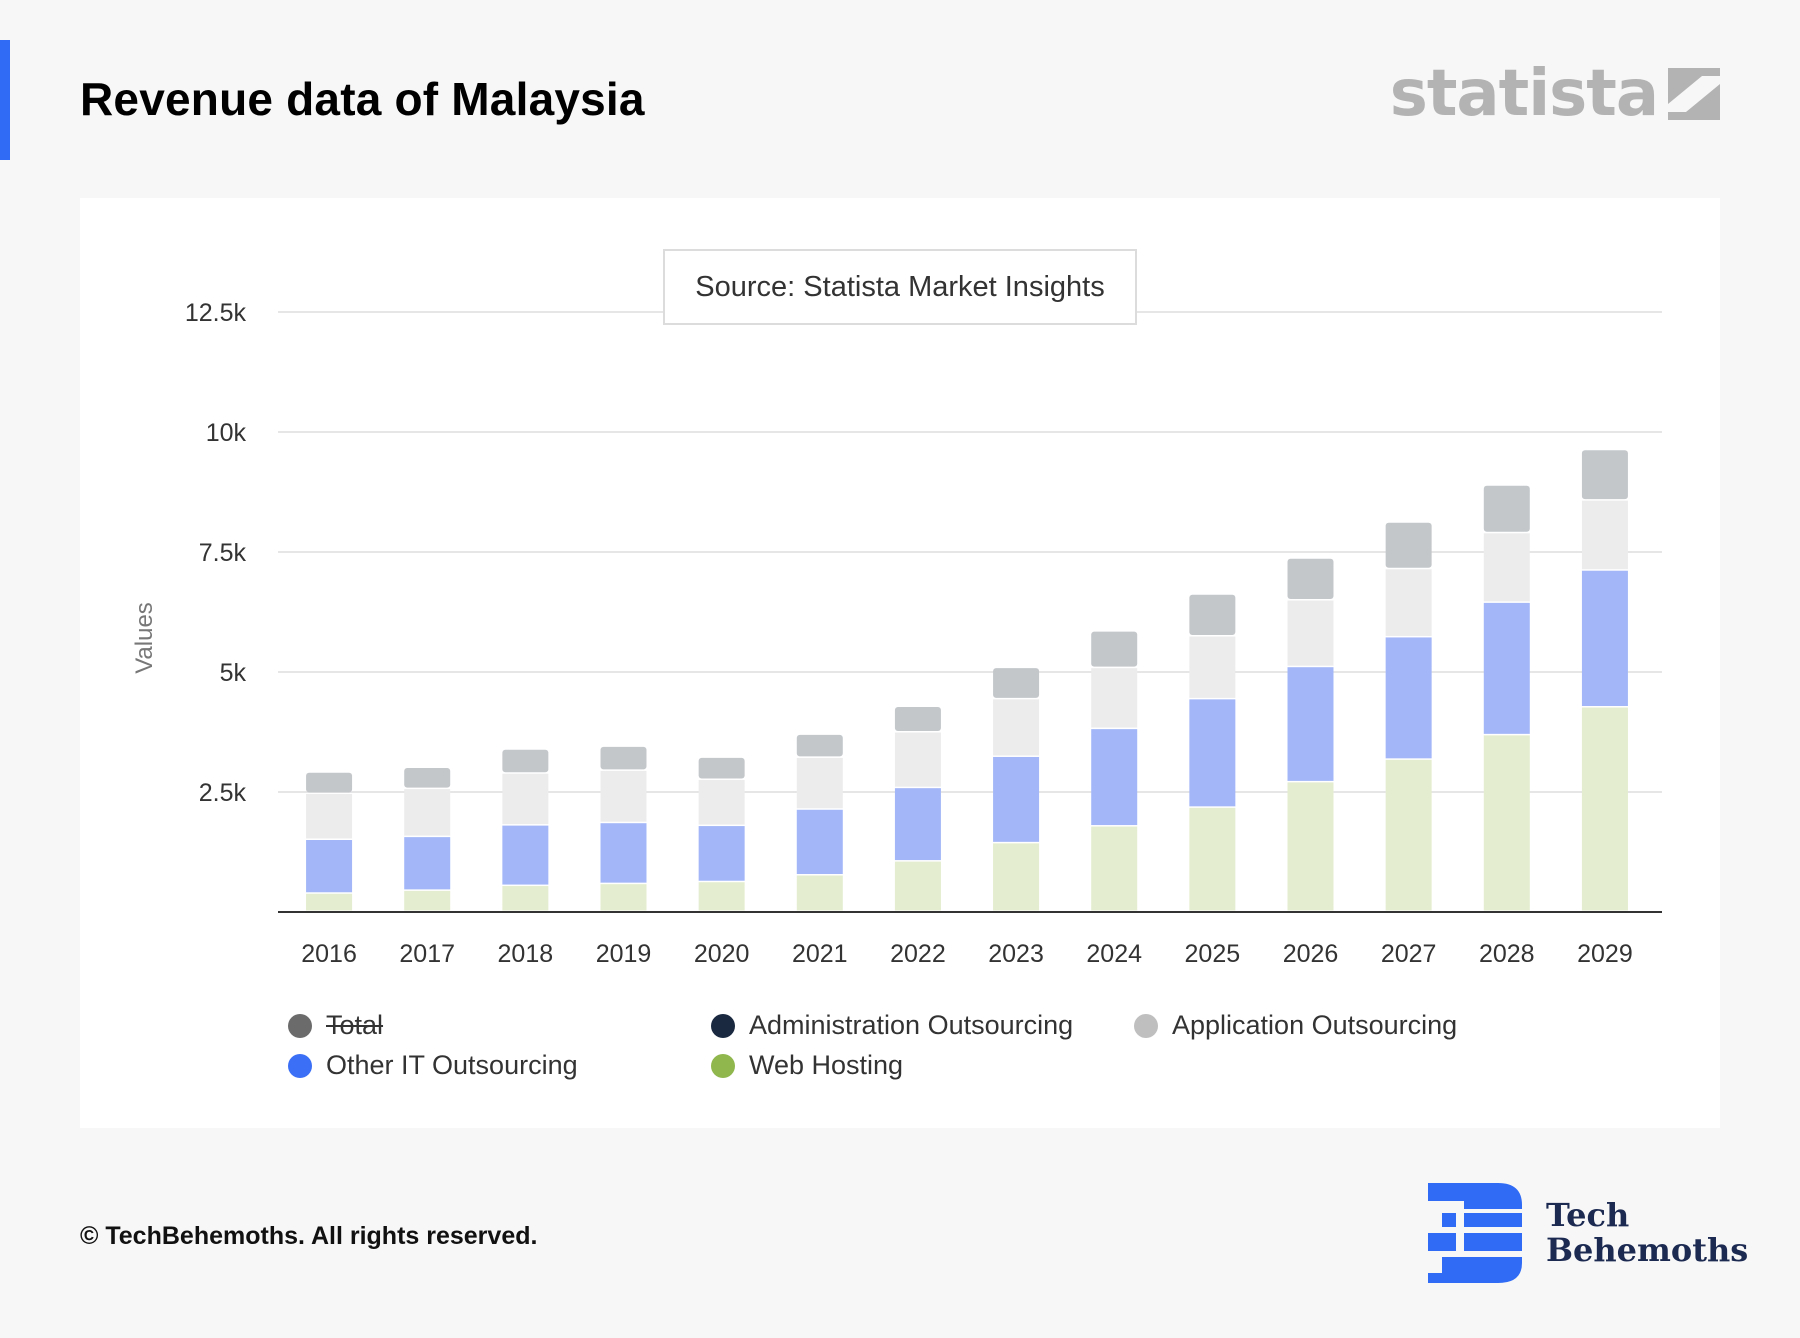  Describe the element at coordinates (427, 954) in the screenshot. I see `x-tick-label-2017: 2017` at that location.